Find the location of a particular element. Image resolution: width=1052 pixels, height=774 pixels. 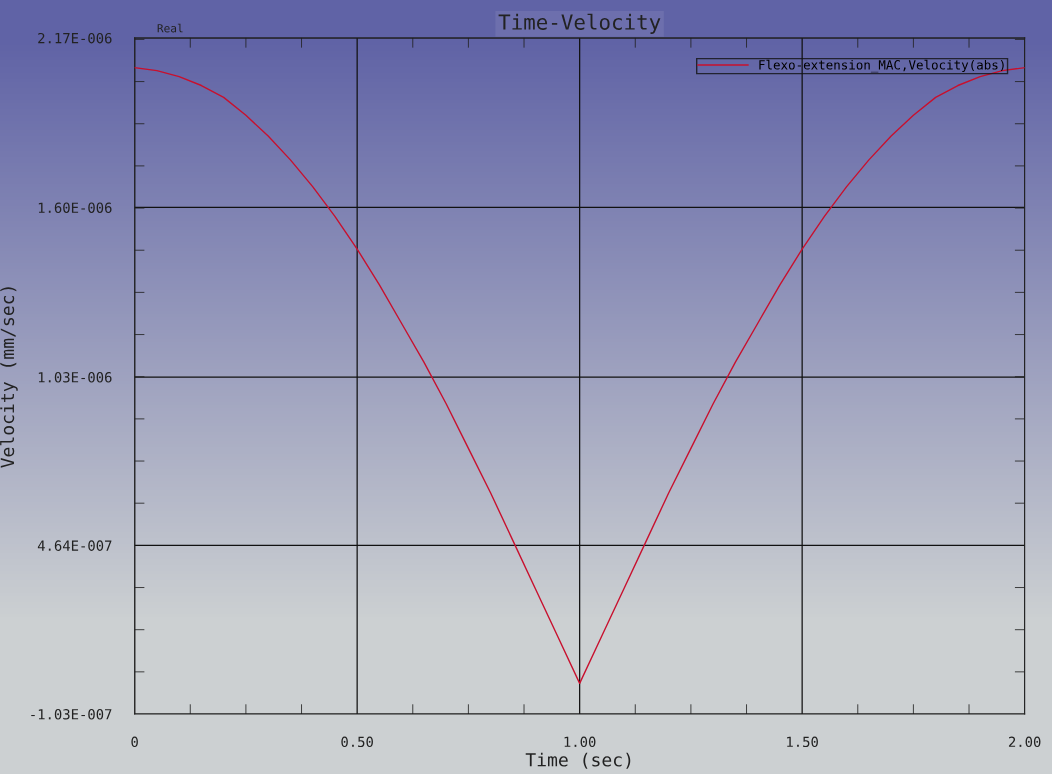

y-tick-label: 2.17E-006 is located at coordinates (75, 38).